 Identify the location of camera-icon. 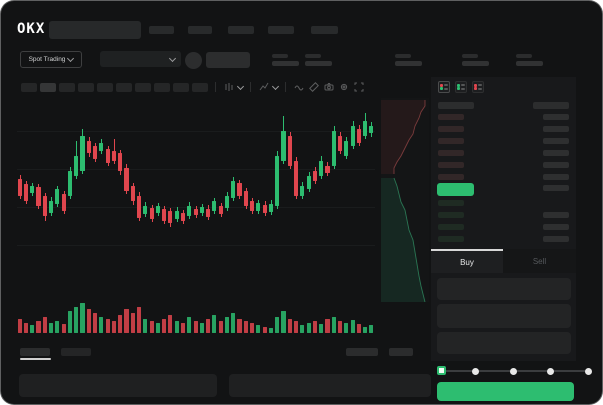
(329, 87).